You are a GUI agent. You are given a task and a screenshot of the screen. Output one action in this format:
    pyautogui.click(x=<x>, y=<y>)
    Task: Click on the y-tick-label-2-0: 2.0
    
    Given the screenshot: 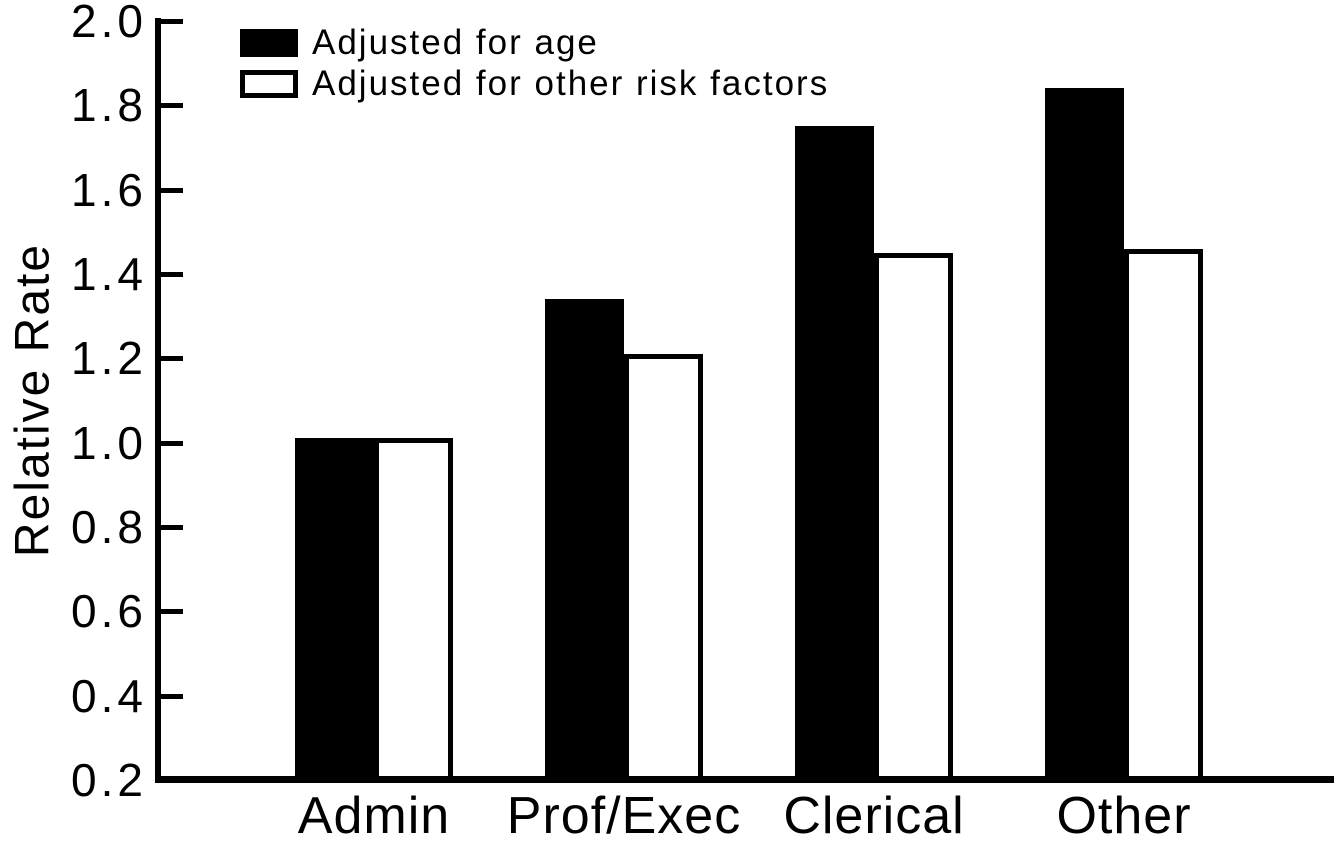 What is the action you would take?
    pyautogui.click(x=109, y=23)
    